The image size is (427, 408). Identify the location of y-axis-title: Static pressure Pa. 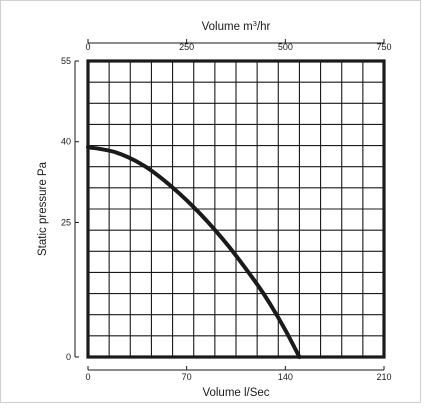
(43, 208).